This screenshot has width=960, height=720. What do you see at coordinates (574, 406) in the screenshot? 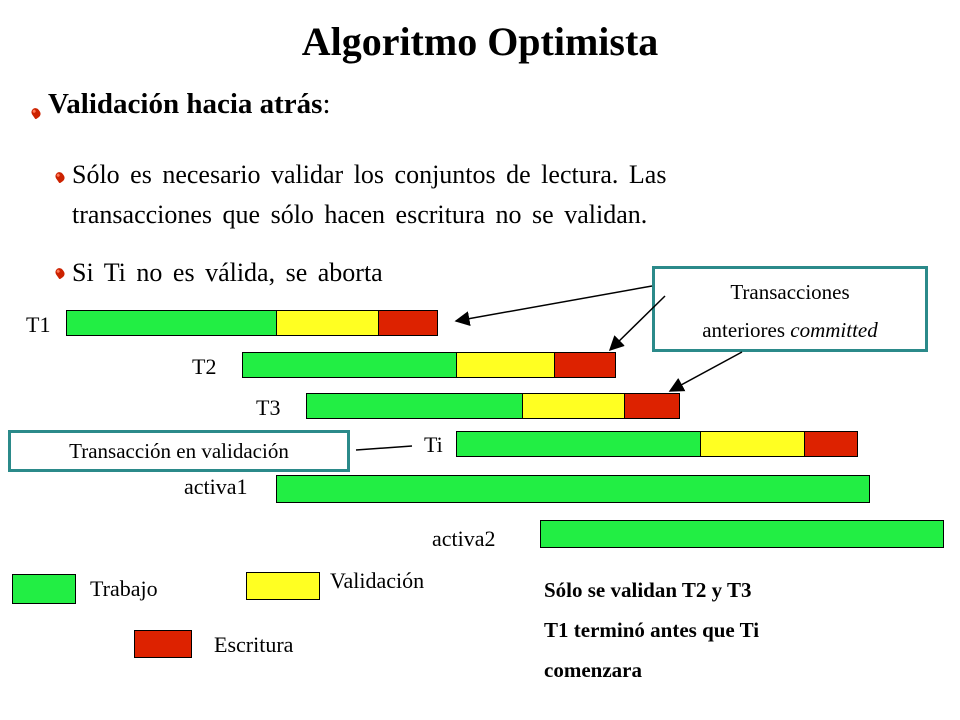
I see `t3-validation-bar` at bounding box center [574, 406].